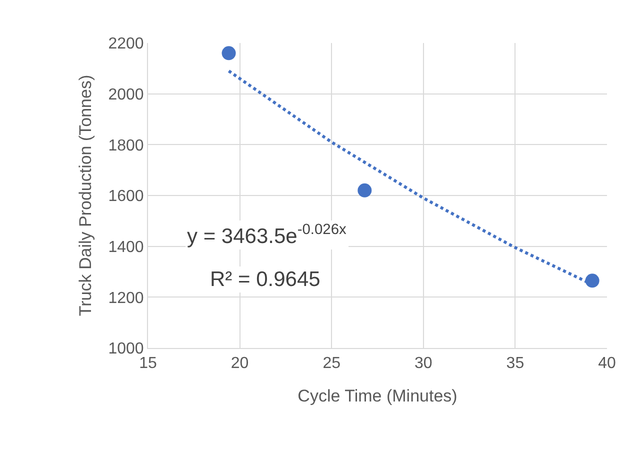  What do you see at coordinates (331, 363) in the screenshot?
I see `x-tick-label: 25` at bounding box center [331, 363].